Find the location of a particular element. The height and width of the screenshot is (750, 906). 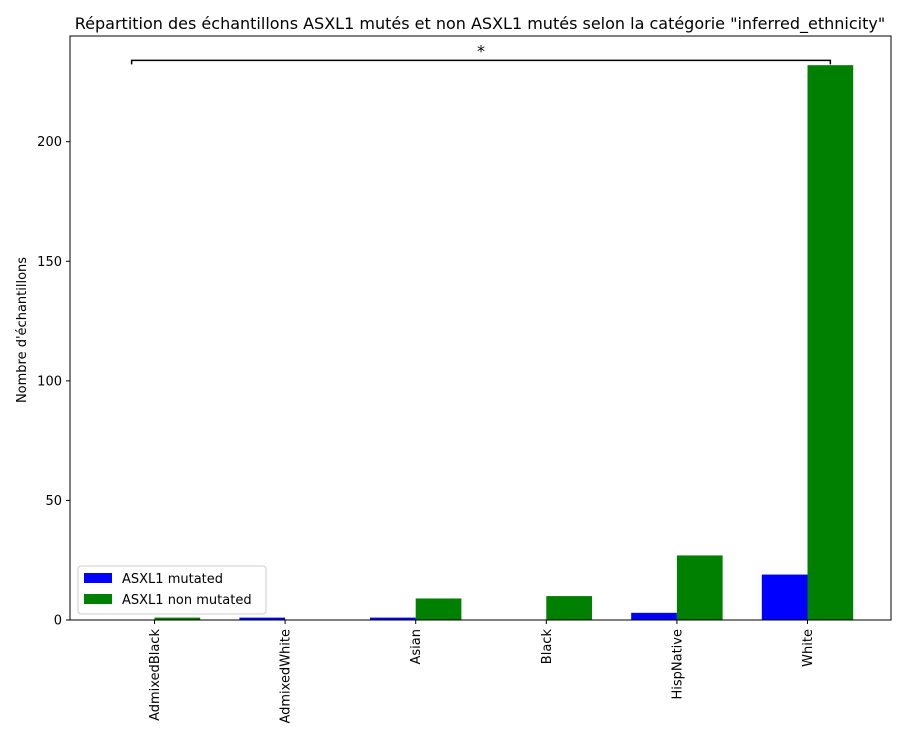

x-tick-label-black: Black is located at coordinates (547, 647).